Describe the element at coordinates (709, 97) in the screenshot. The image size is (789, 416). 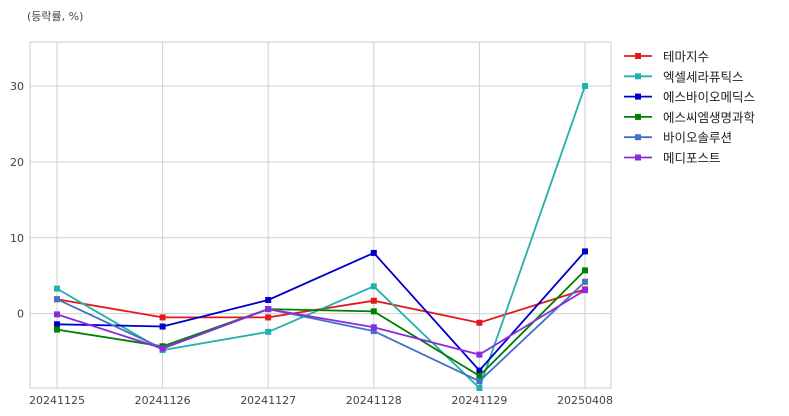
I see `legend-label: 에스바이오메딕스` at that location.